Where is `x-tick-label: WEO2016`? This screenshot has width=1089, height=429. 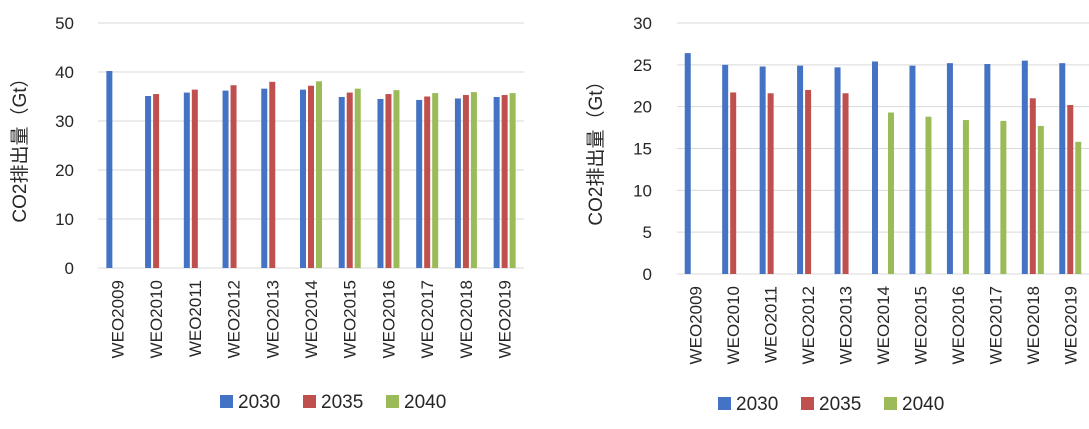 x-tick-label: WEO2016 is located at coordinates (958, 325).